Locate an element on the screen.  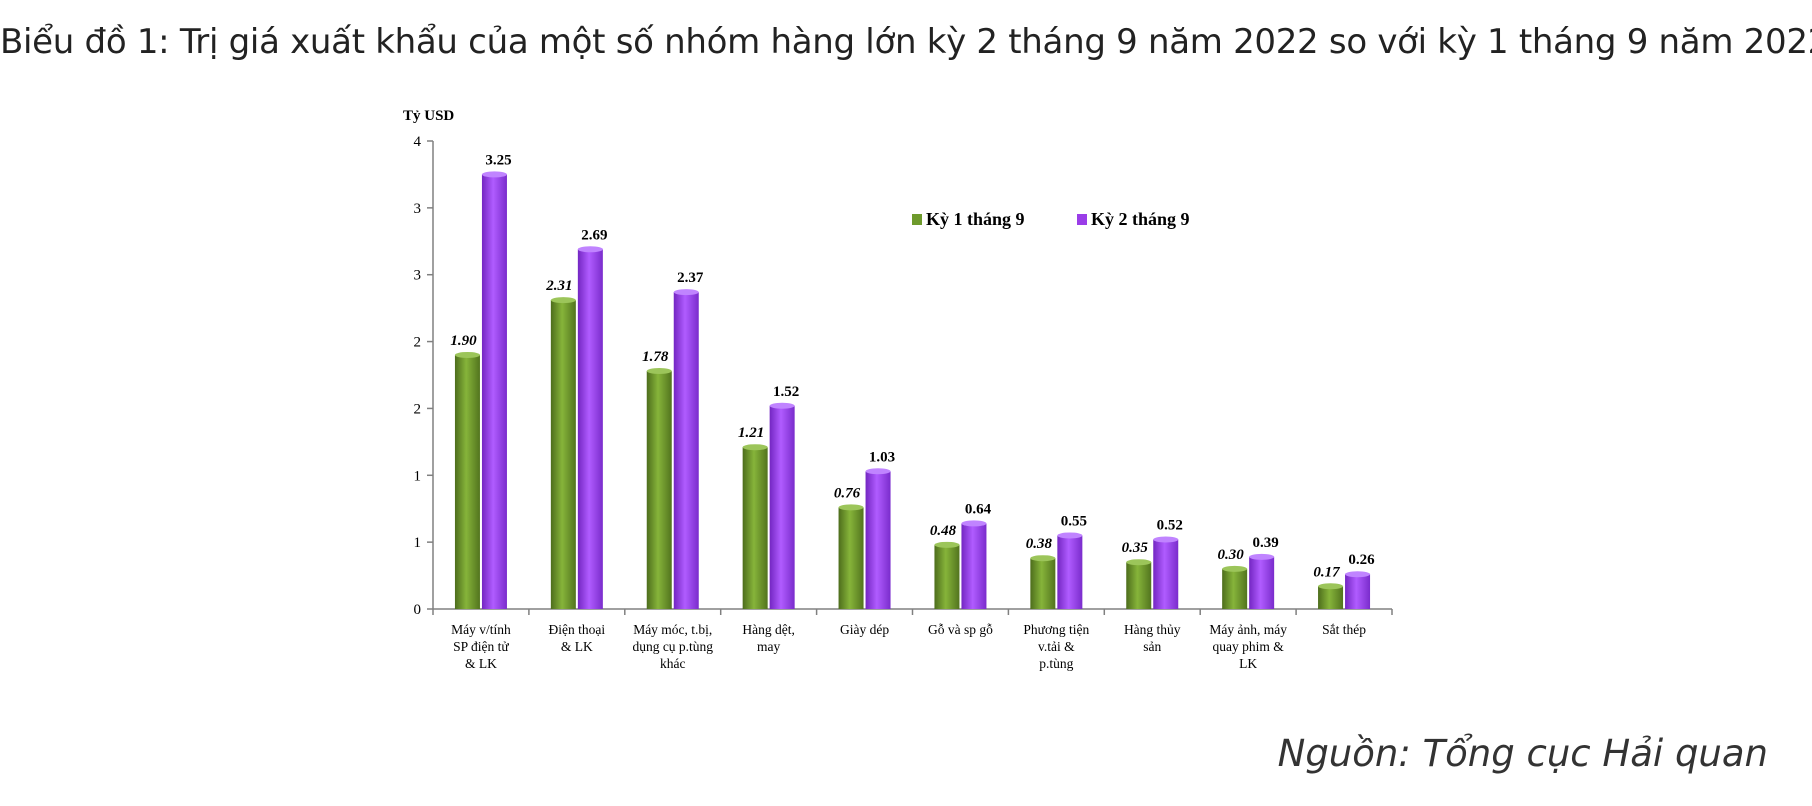
x-tick-label: Hàng thủy sản is located at coordinates (1152, 638).